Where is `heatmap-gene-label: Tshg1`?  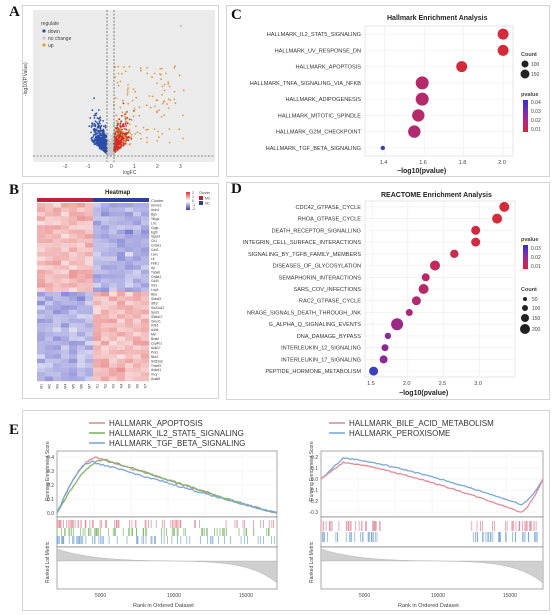
heatmap-gene-label: Tshg1 is located at coordinates (155, 219).